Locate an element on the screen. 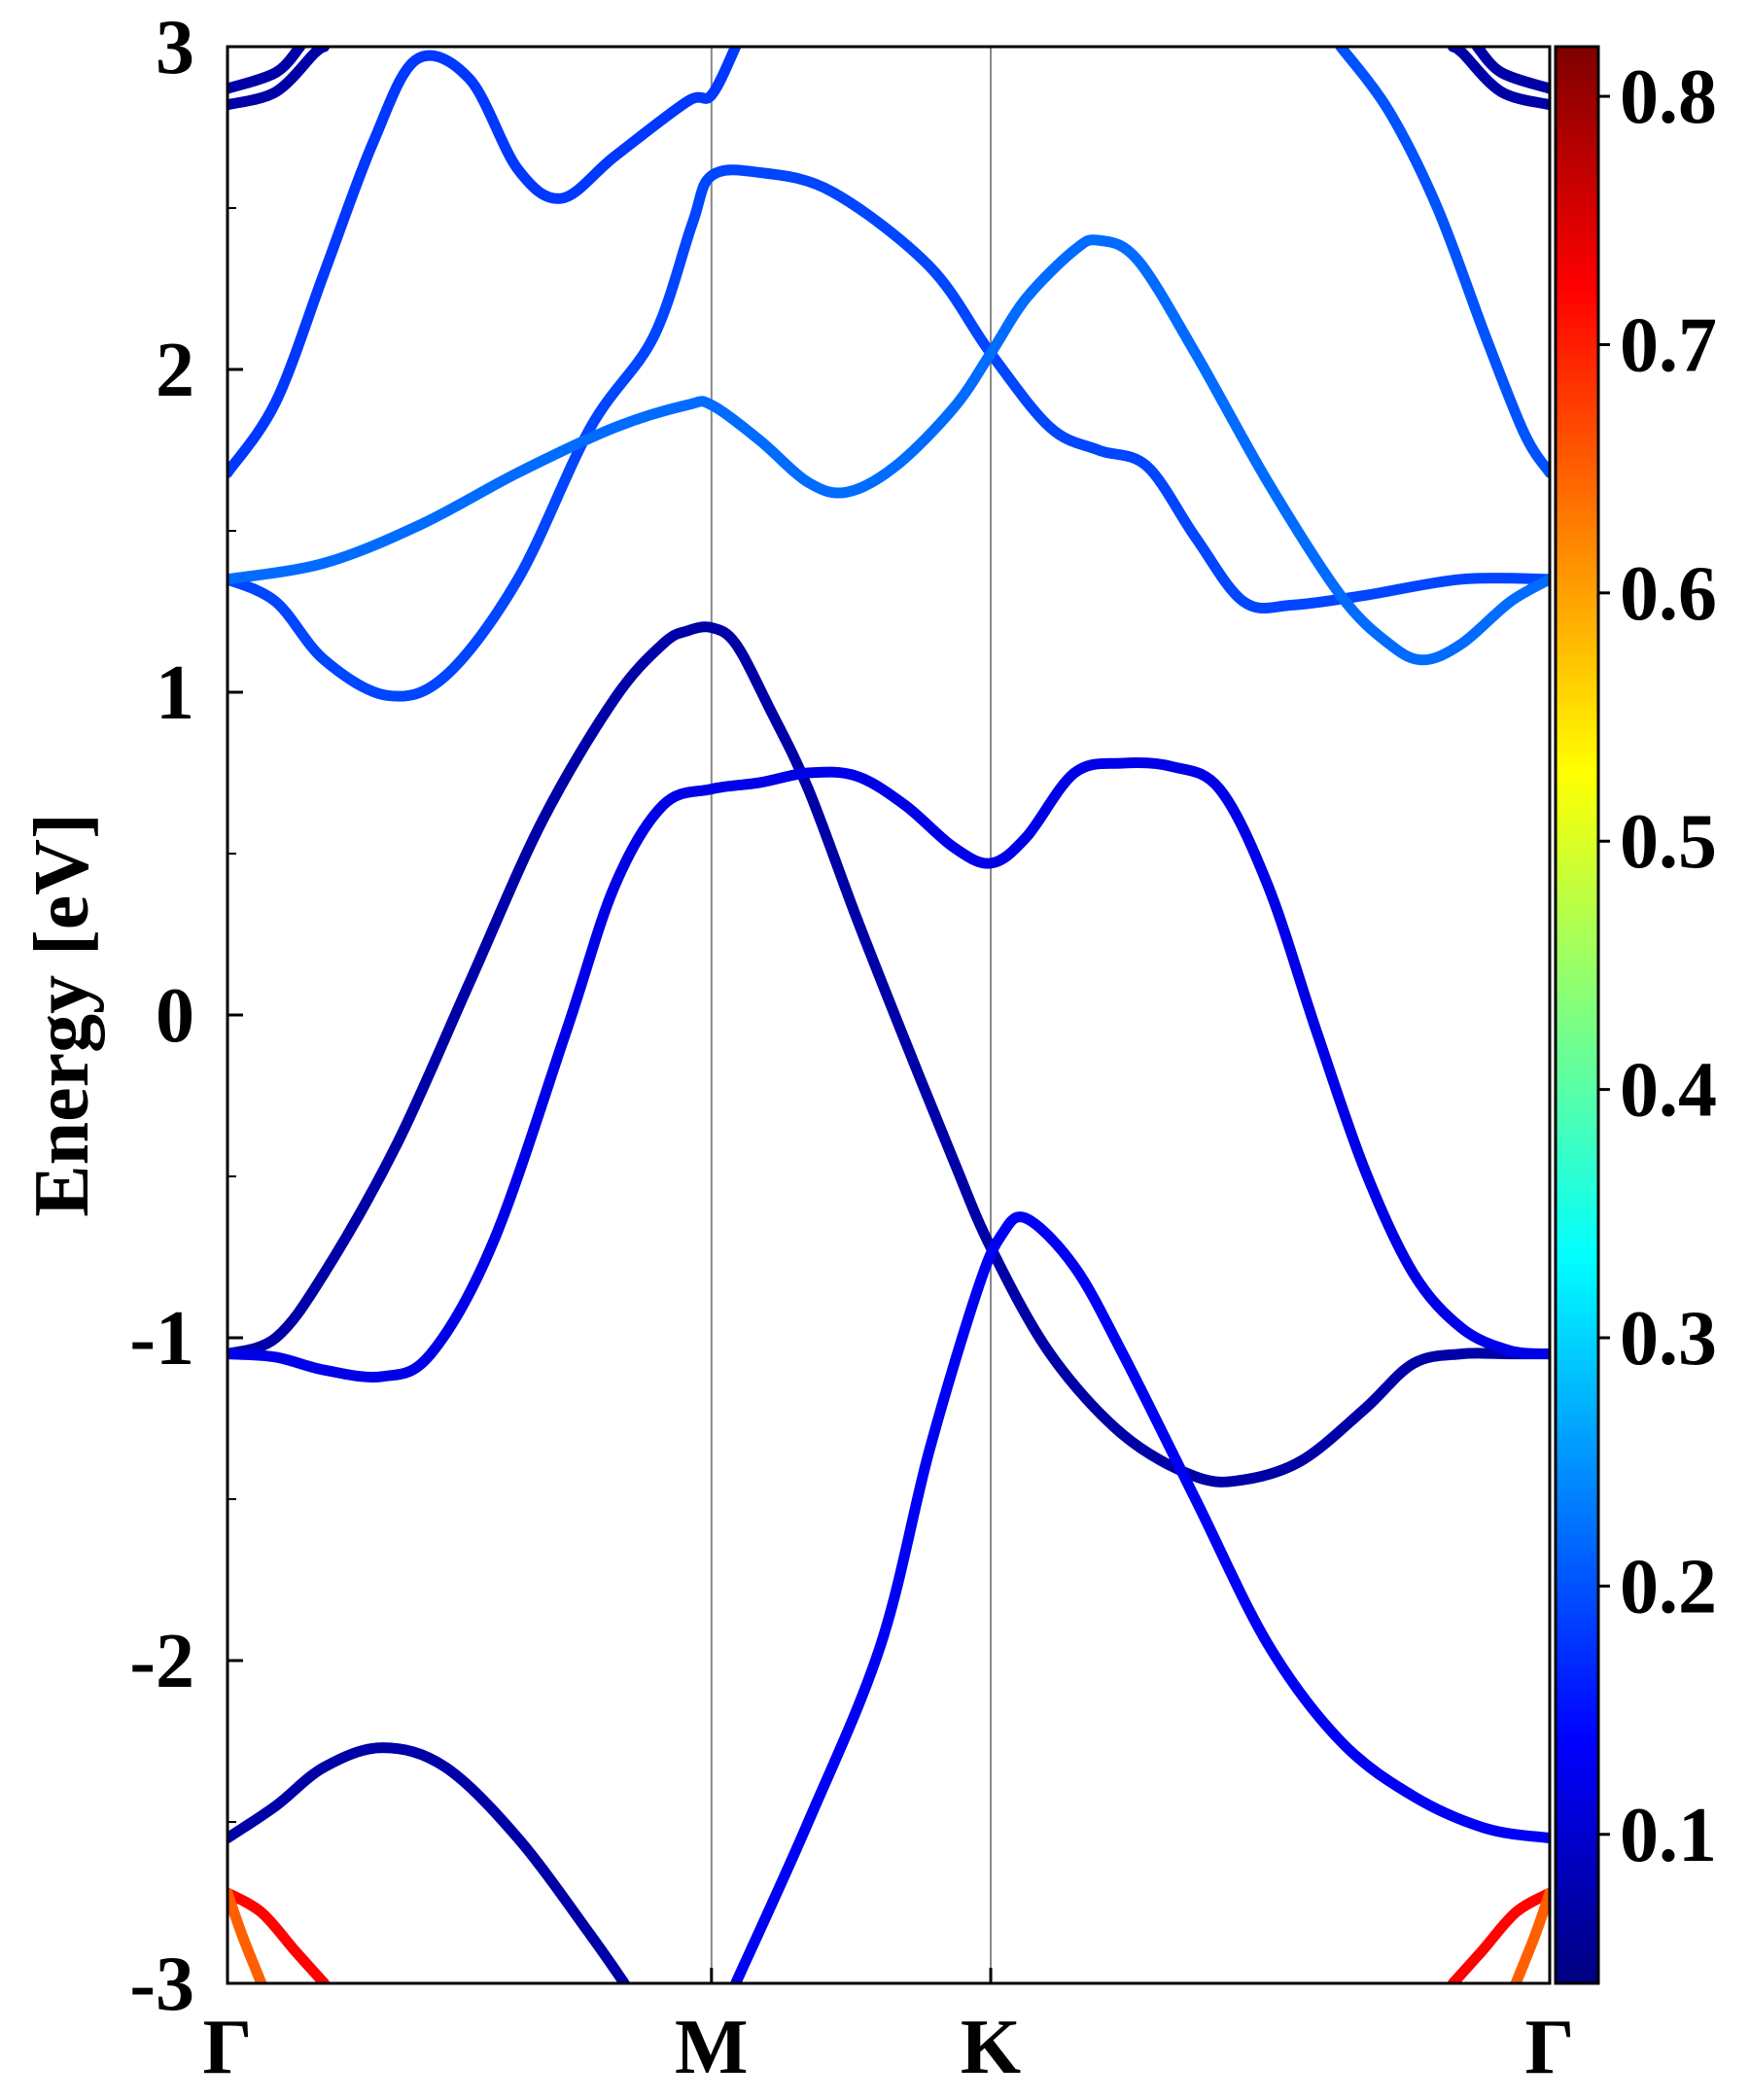  colorbar-tick-label: 0.7 is located at coordinates (1668, 345).